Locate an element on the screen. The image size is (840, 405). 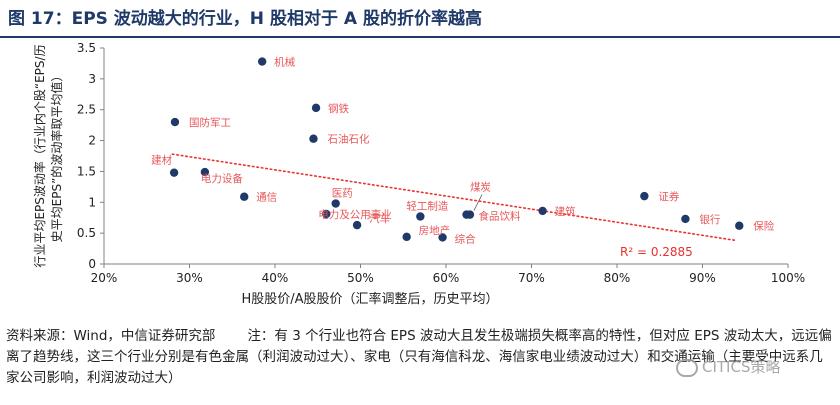
x-tick-label: 90% is located at coordinates (702, 278).